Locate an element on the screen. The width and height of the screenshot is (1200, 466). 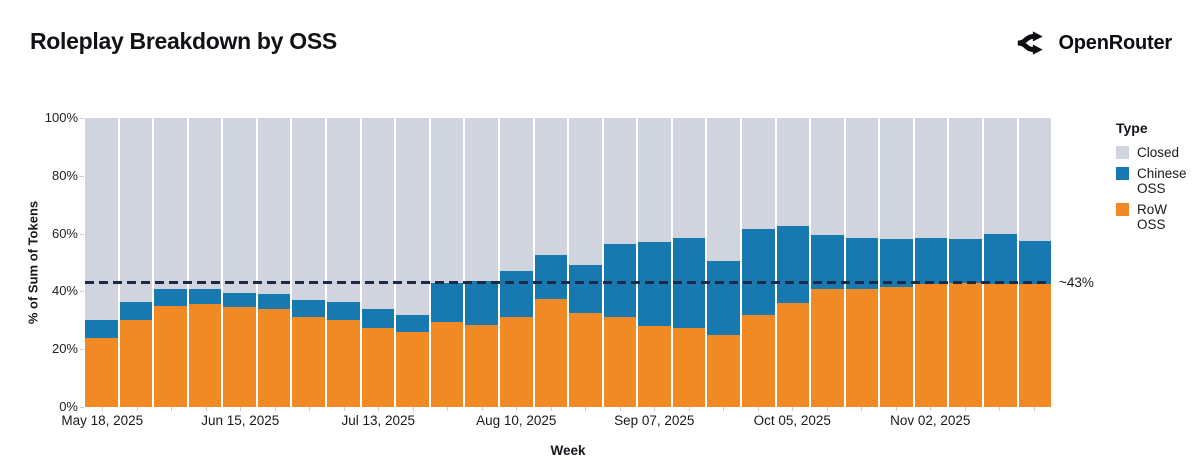
legend: Type Closed Chinese OSS RoW OSS is located at coordinates (1157, 179).